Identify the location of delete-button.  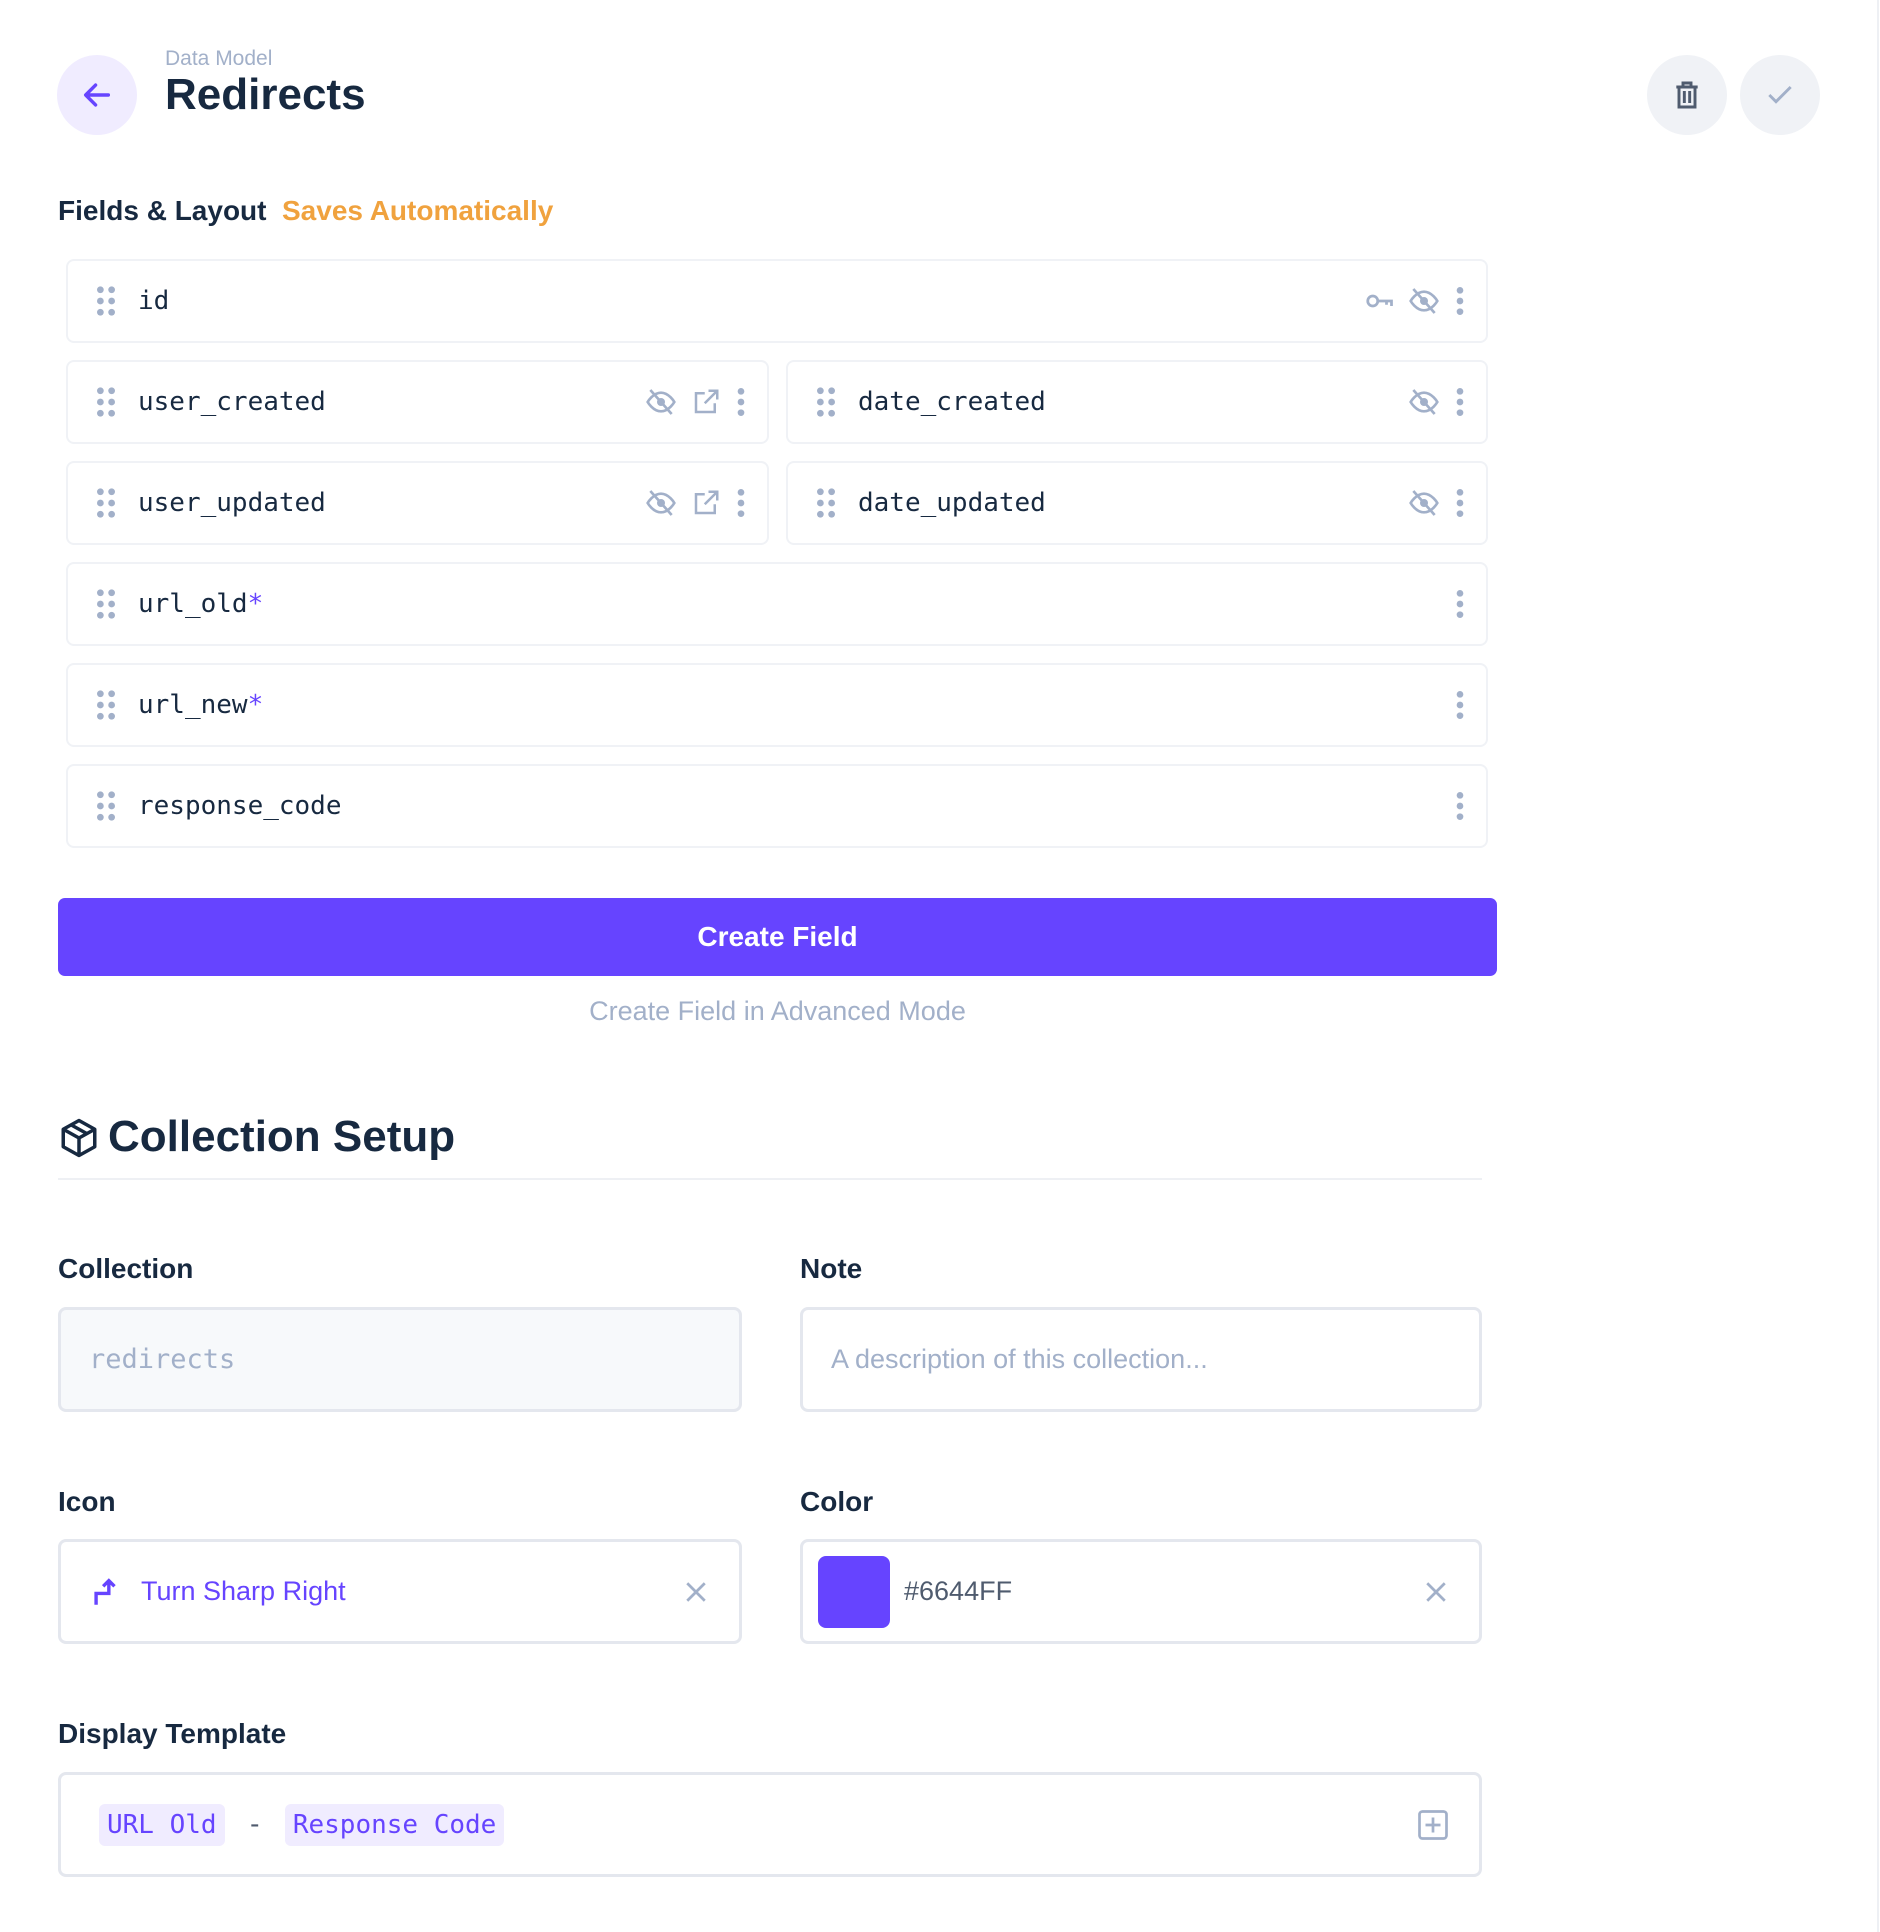
(1687, 95).